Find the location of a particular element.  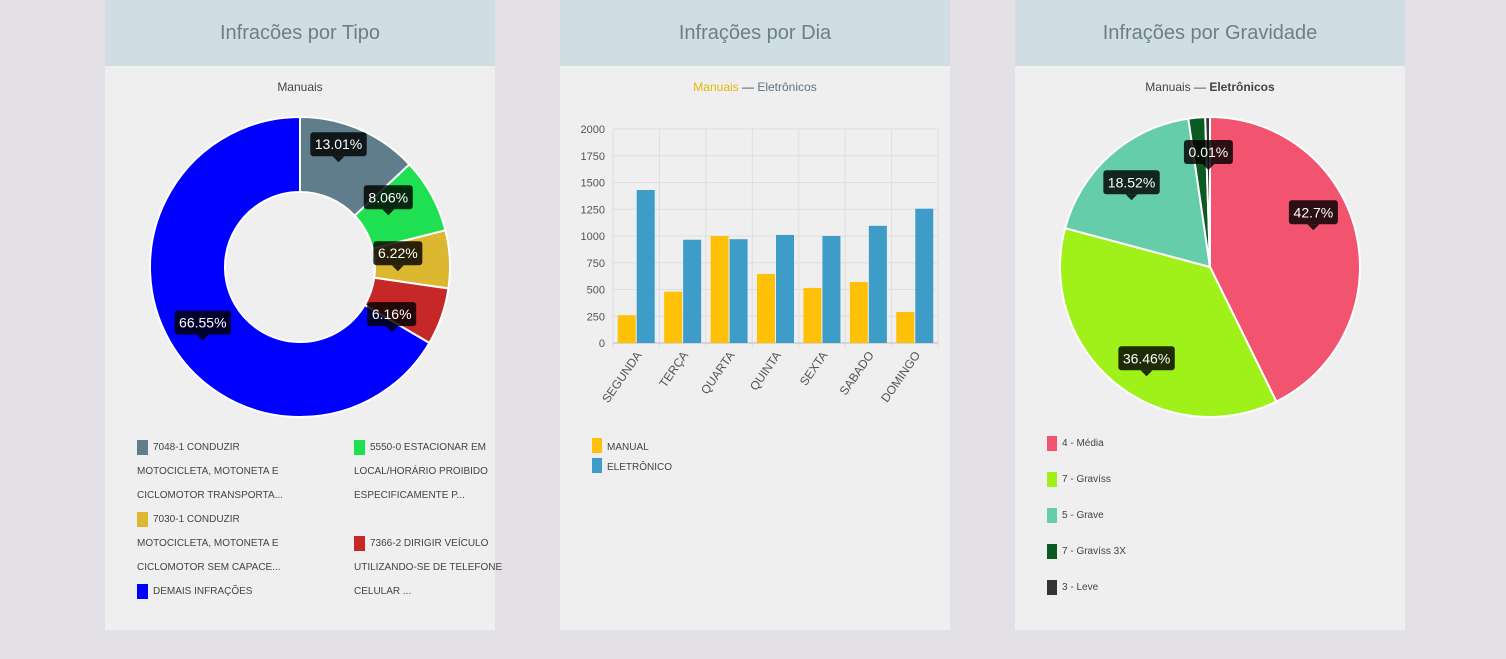

tooltip-text: 36.46% is located at coordinates (1146, 358).